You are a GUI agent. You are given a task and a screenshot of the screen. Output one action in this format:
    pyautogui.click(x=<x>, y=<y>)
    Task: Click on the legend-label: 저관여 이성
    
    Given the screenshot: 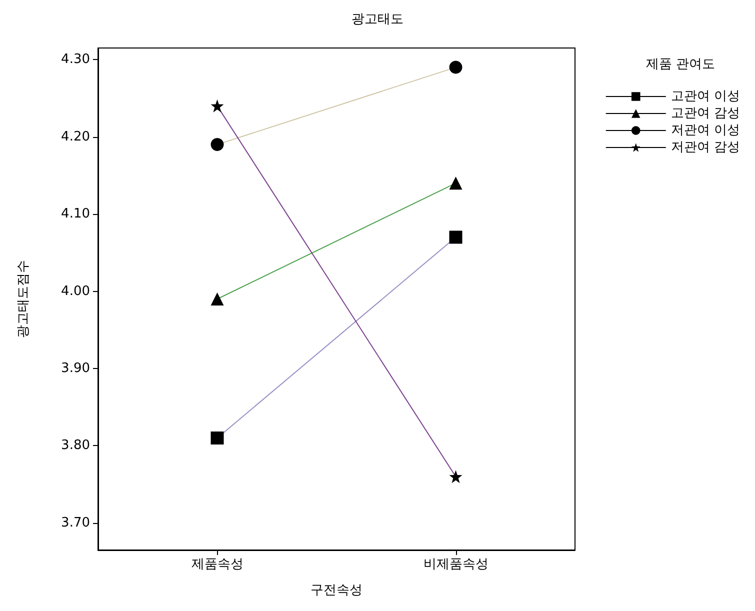 What is the action you would take?
    pyautogui.click(x=705, y=130)
    